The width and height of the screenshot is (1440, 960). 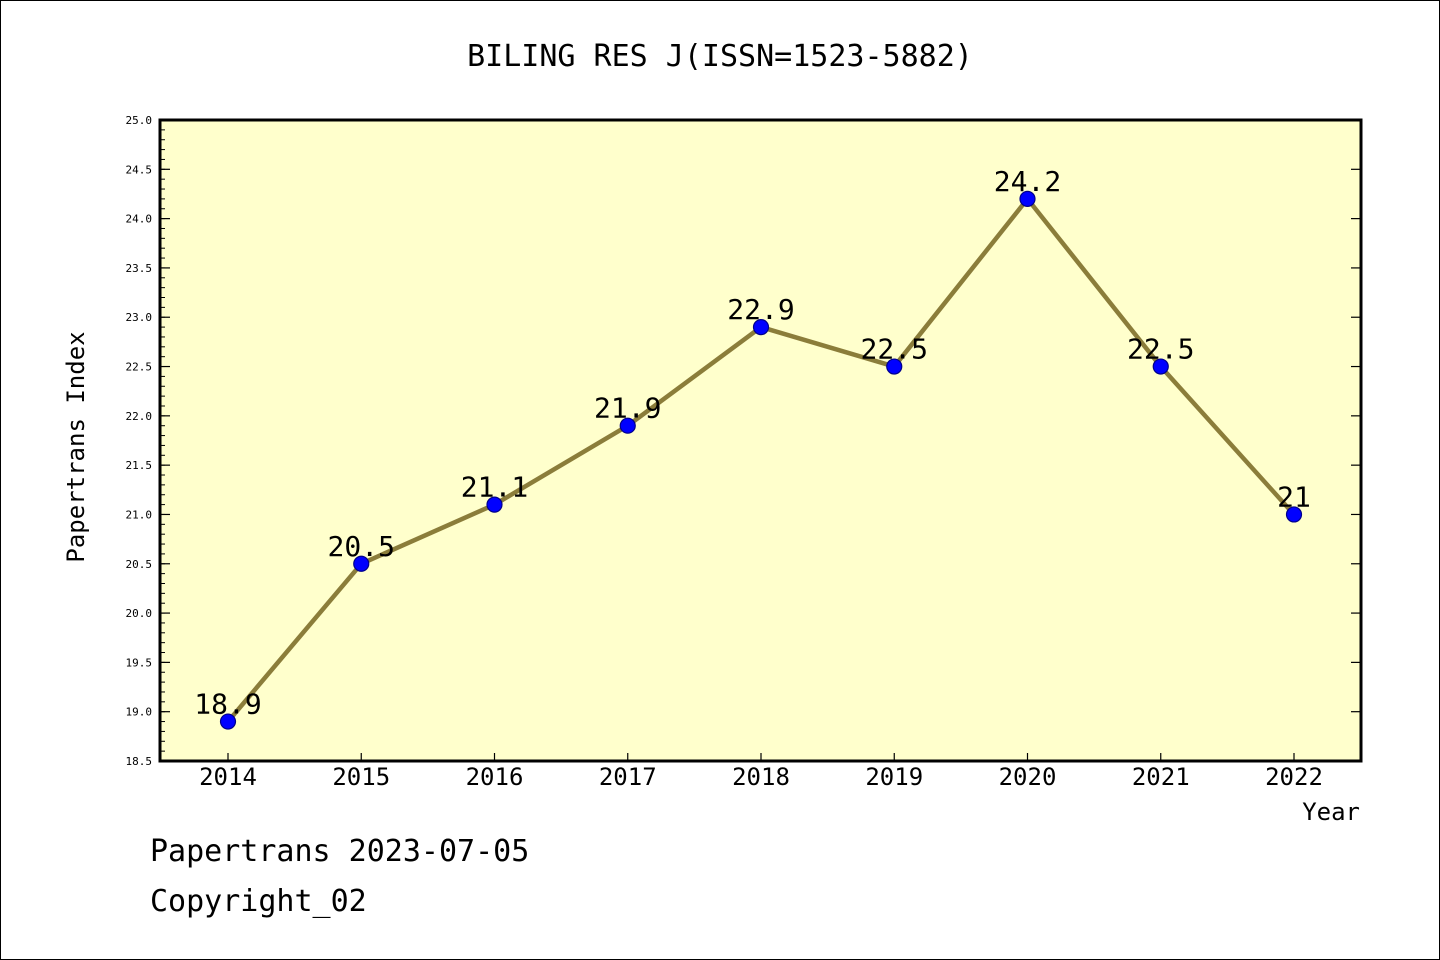 I want to click on footer-stamp: Papertrans 2023-07-05, so click(x=340, y=851).